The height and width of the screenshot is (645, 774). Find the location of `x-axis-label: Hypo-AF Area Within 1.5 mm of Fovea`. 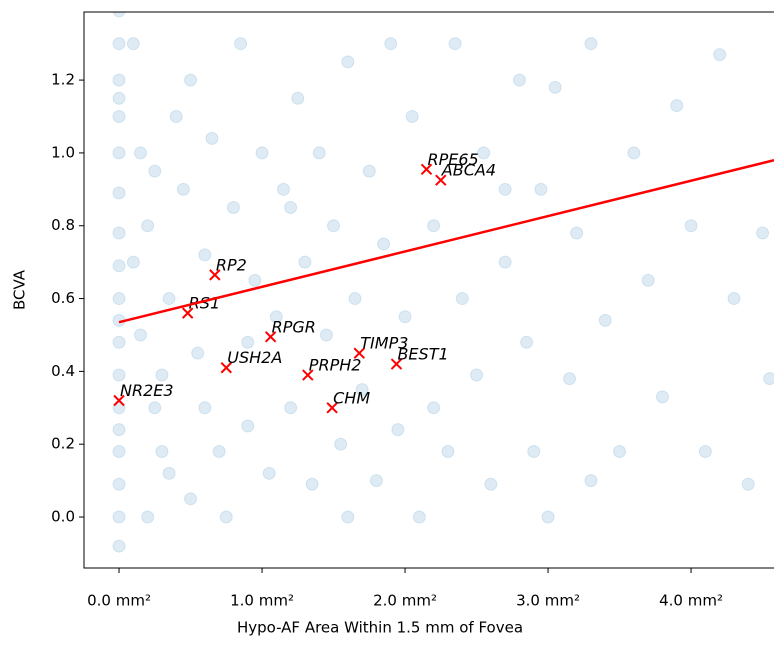

x-axis-label: Hypo-AF Area Within 1.5 mm of Fovea is located at coordinates (380, 628).